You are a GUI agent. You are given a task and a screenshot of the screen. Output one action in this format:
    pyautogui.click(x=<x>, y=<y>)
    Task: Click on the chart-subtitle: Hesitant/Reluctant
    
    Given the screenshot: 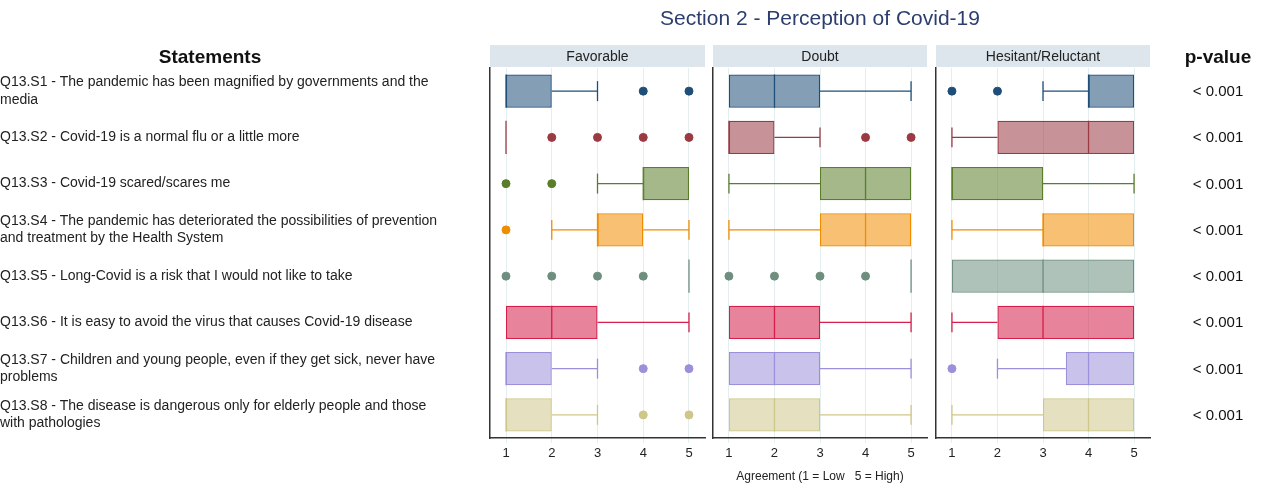 What is the action you would take?
    pyautogui.click(x=1043, y=56)
    